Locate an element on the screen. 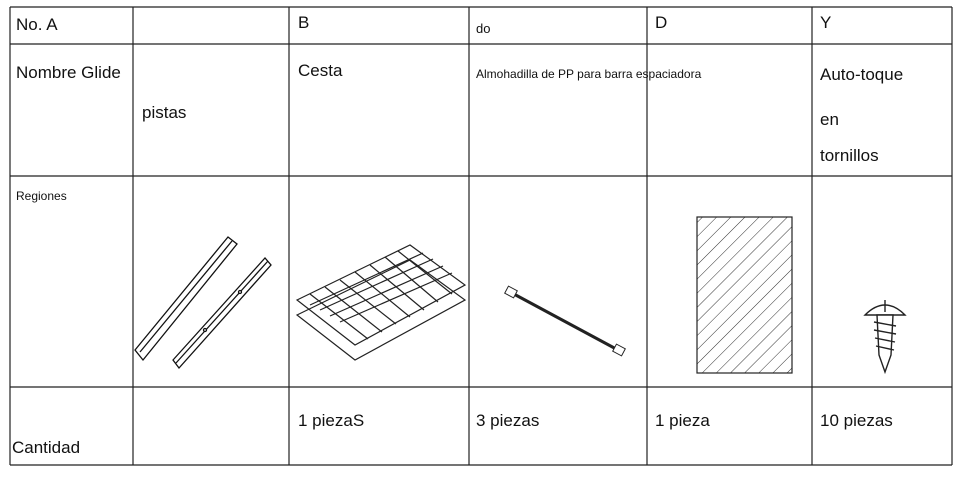  header-cell: Y is located at coordinates (826, 22).